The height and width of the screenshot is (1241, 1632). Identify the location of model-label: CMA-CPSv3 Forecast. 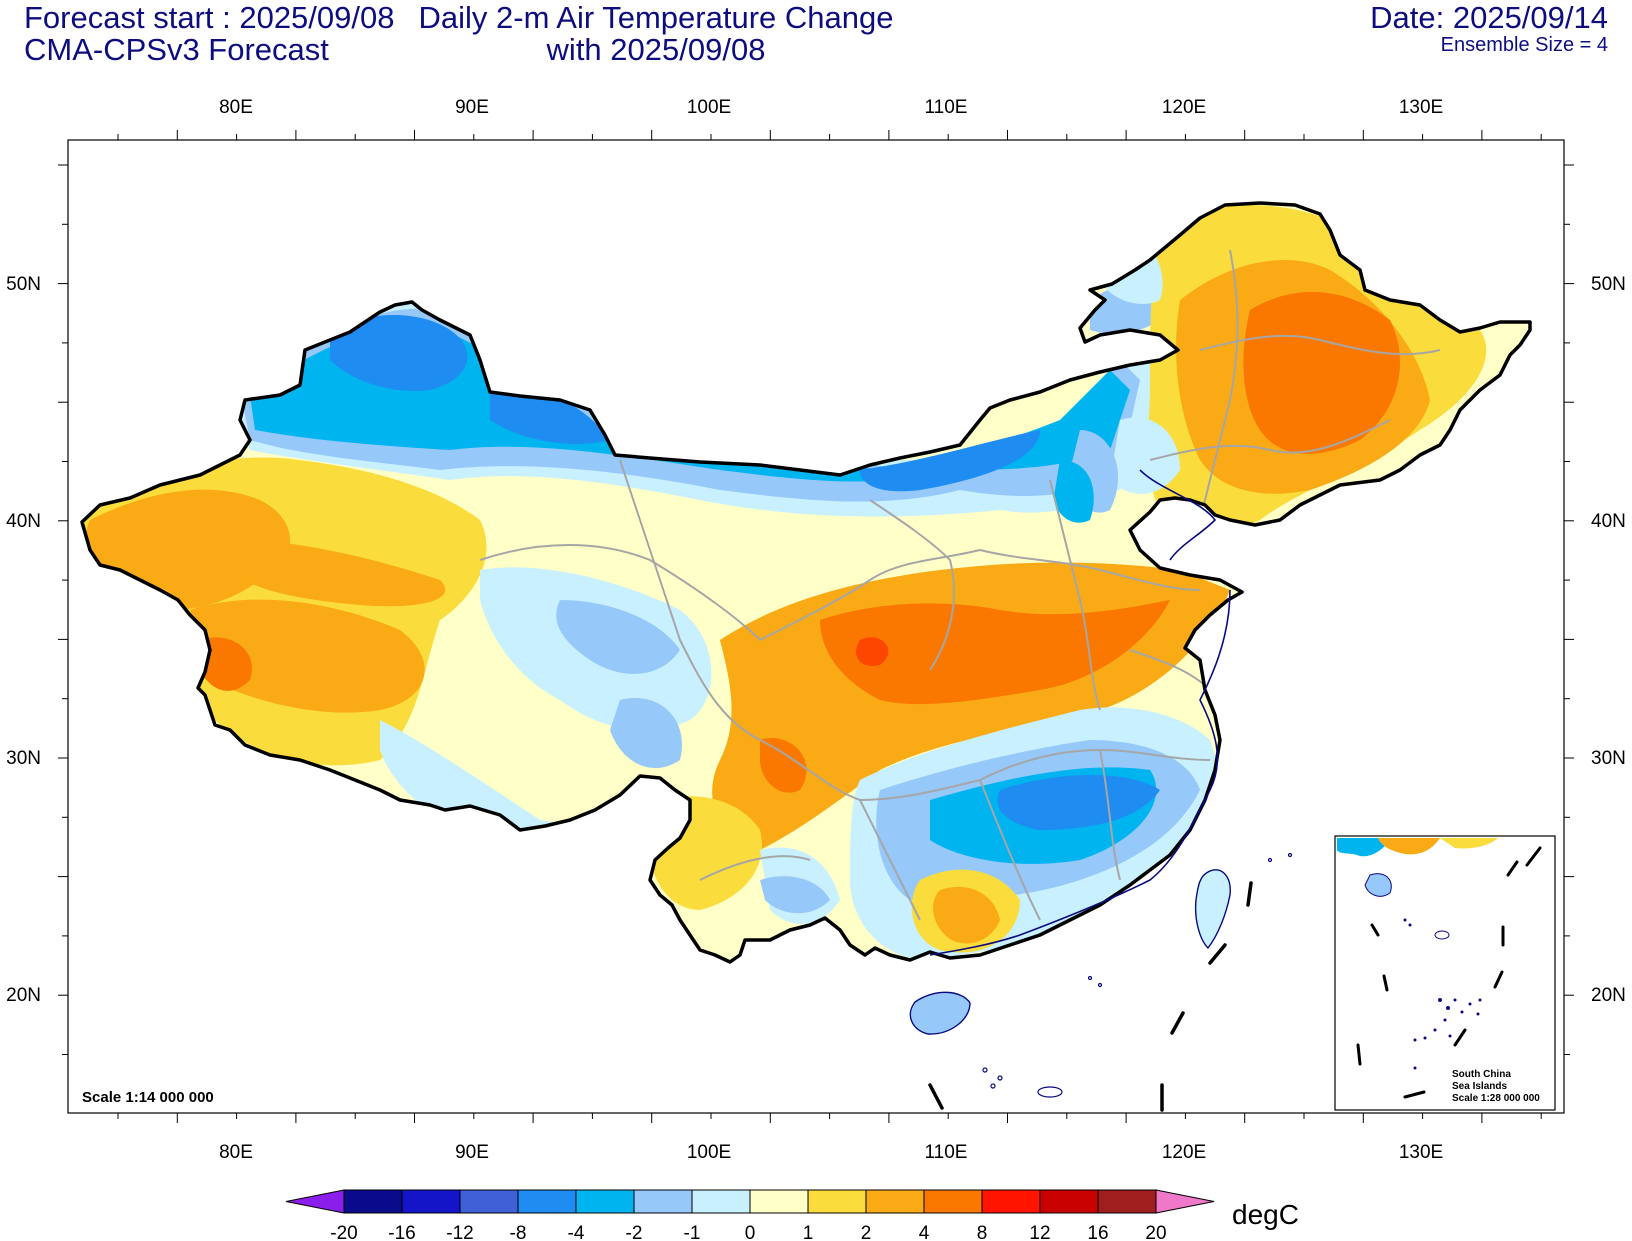
(176, 49).